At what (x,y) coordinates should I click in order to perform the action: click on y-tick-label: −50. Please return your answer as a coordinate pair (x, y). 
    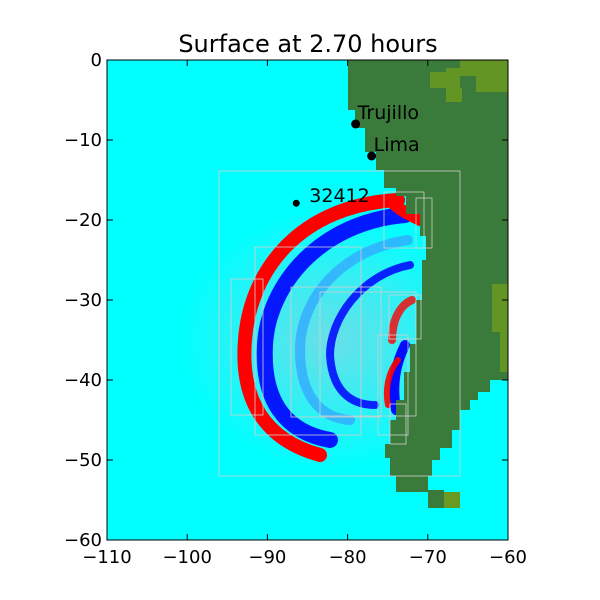
    Looking at the image, I should click on (83, 460).